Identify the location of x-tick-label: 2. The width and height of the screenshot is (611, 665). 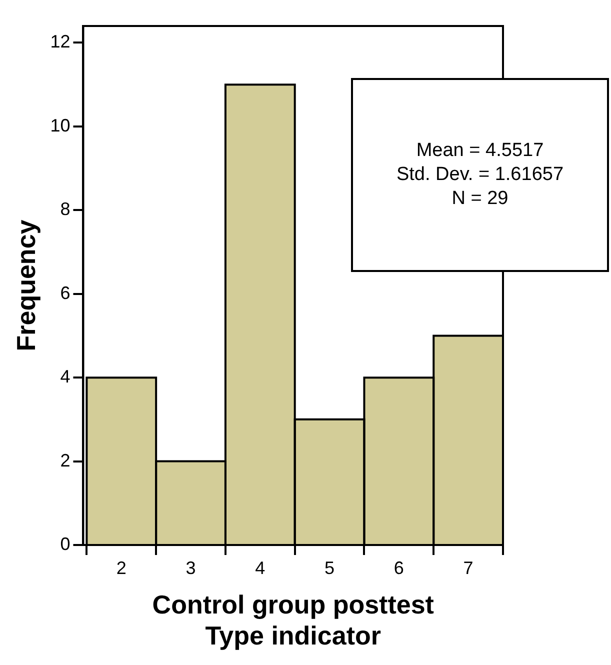
(121, 568).